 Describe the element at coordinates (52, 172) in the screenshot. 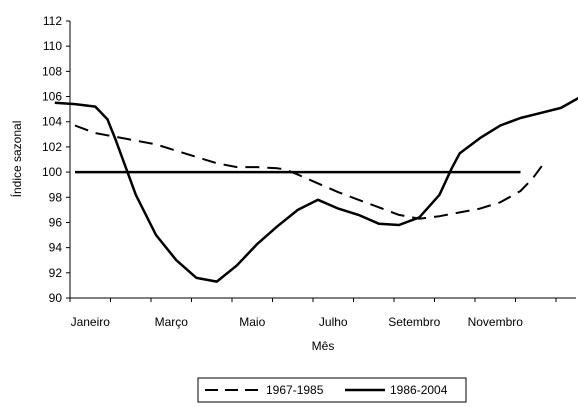

I see `y-tick-label-100: 100` at that location.